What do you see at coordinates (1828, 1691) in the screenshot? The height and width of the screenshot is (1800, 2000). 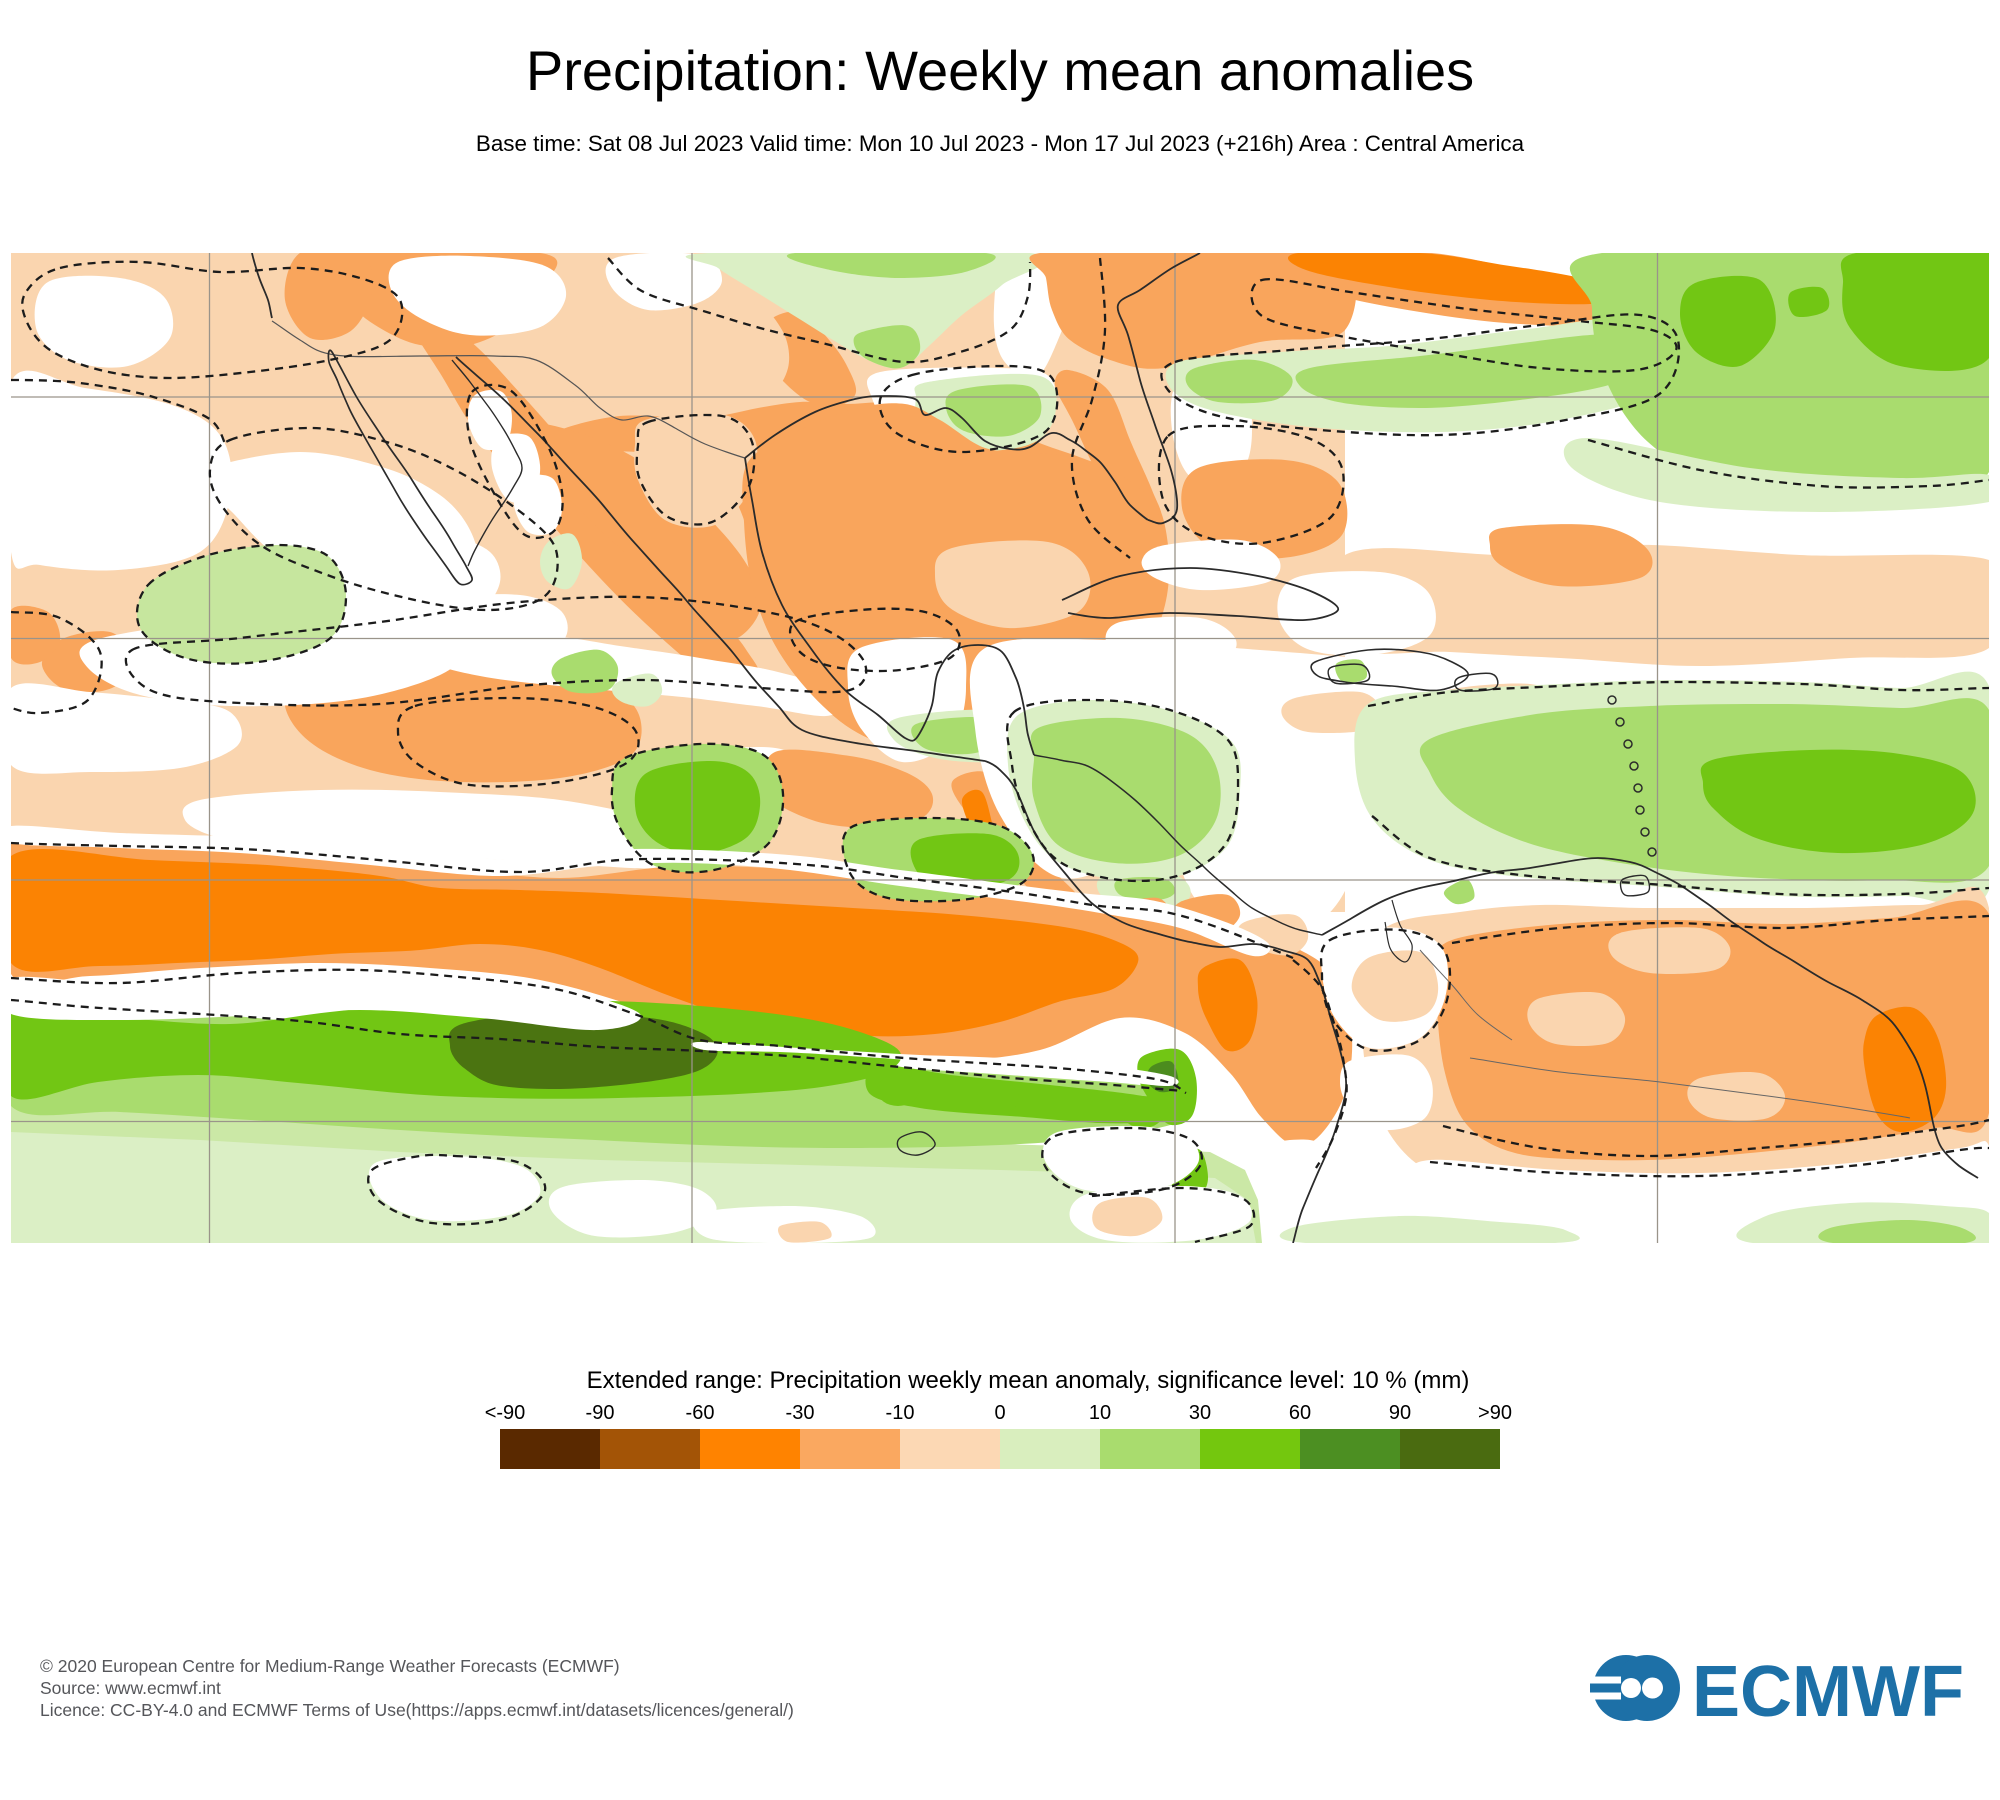 I see `svg-text: ECMWF` at bounding box center [1828, 1691].